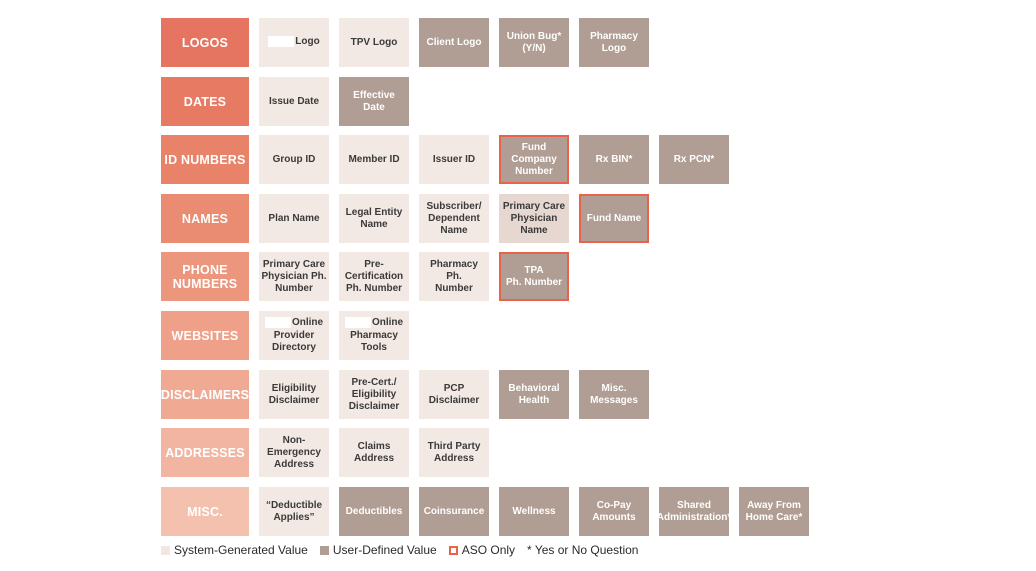 The width and height of the screenshot is (1036, 571). Describe the element at coordinates (307, 42) in the screenshot. I see `cell-text: Logo` at that location.